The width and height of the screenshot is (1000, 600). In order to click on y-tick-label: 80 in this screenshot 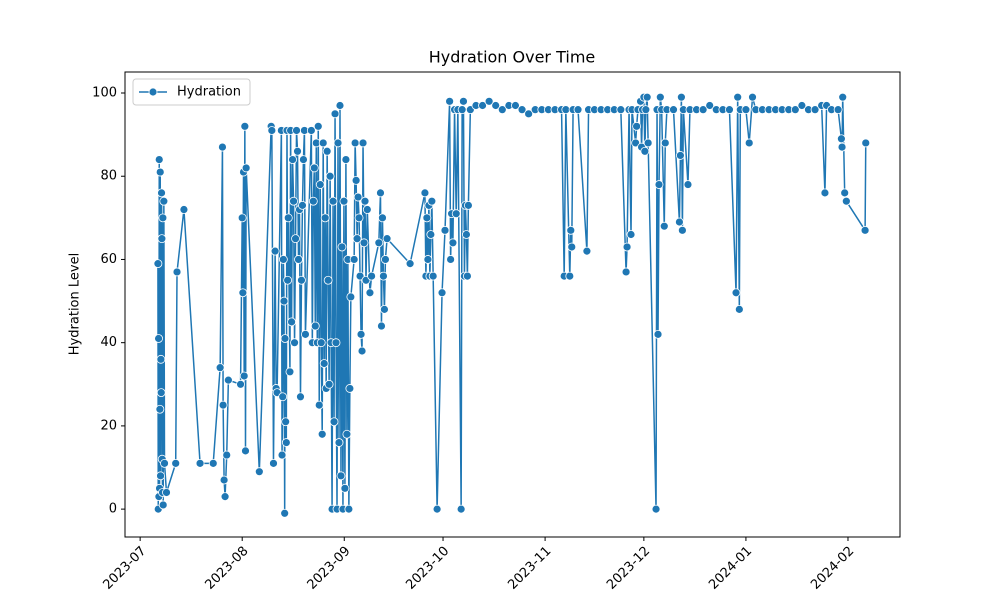, I will do `click(108, 176)`.